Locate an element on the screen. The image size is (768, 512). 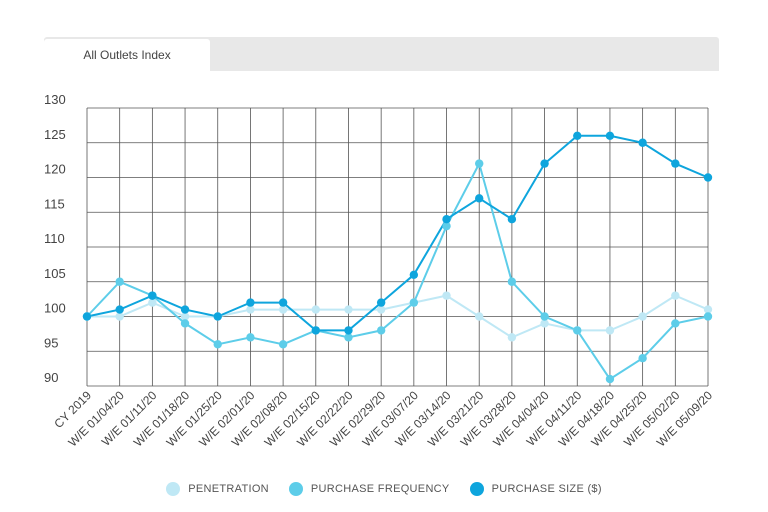
y-tick-label: 130 is located at coordinates (55, 99).